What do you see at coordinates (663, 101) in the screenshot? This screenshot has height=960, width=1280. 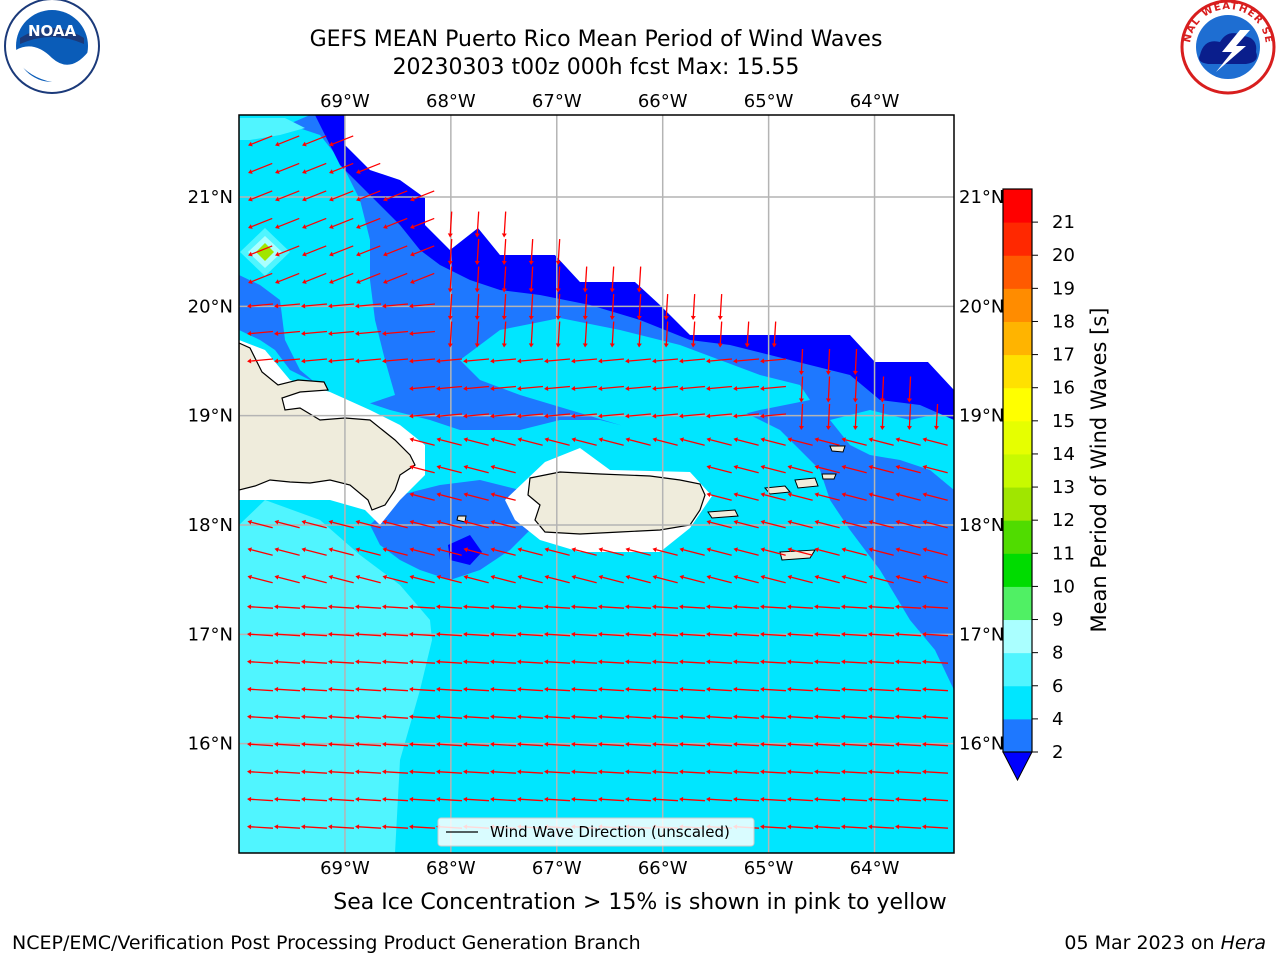 I see `lon-tick-top-3: 66°W` at bounding box center [663, 101].